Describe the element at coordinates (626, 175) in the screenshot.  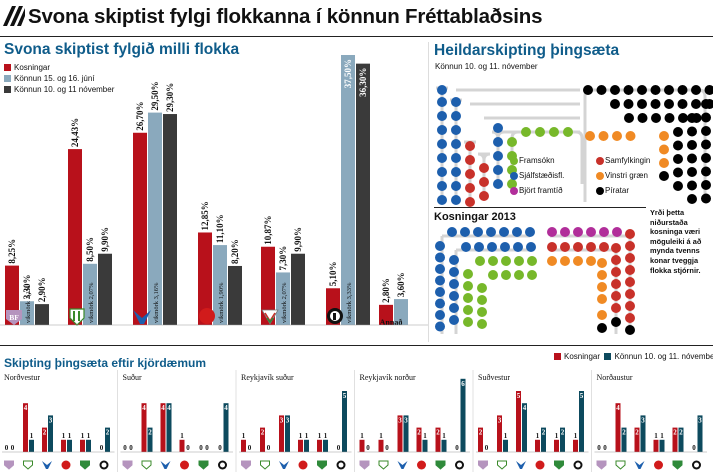
I see `seat-legend-vinstri: Vinstri græn` at that location.